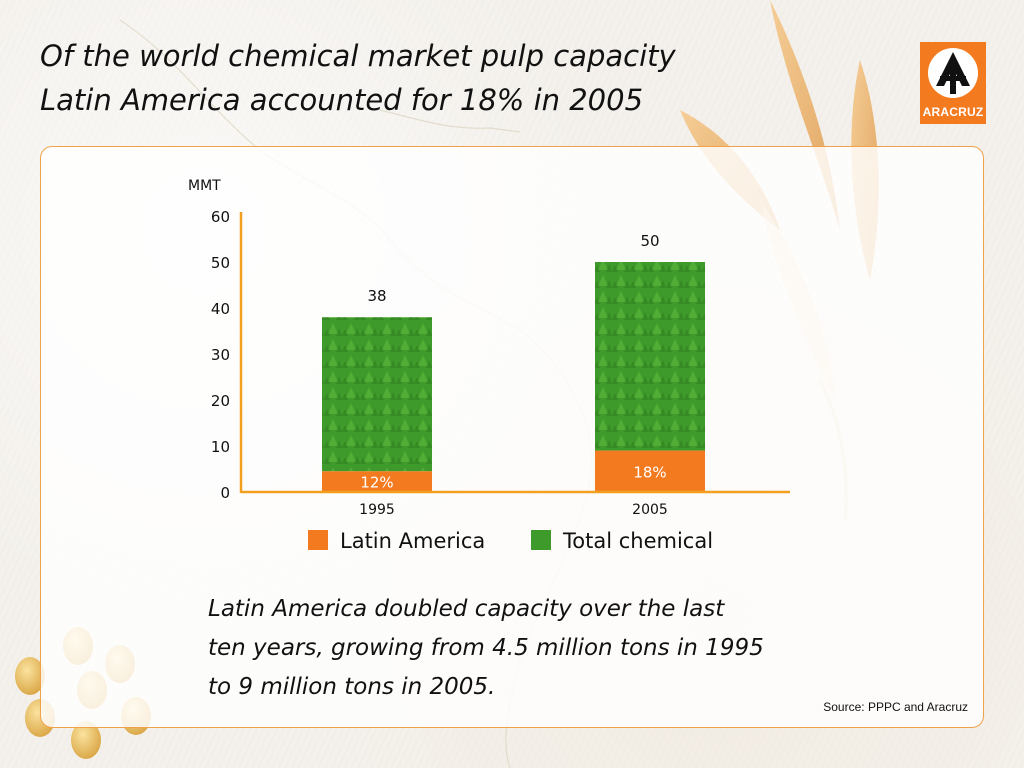 Image resolution: width=1024 pixels, height=768 pixels. I want to click on x-category-label: 2005, so click(650, 510).